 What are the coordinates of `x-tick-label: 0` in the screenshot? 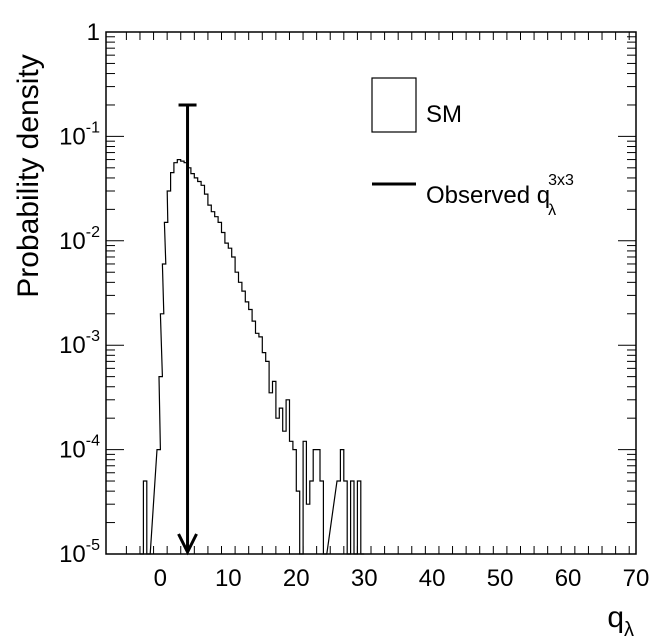 It's located at (160, 578).